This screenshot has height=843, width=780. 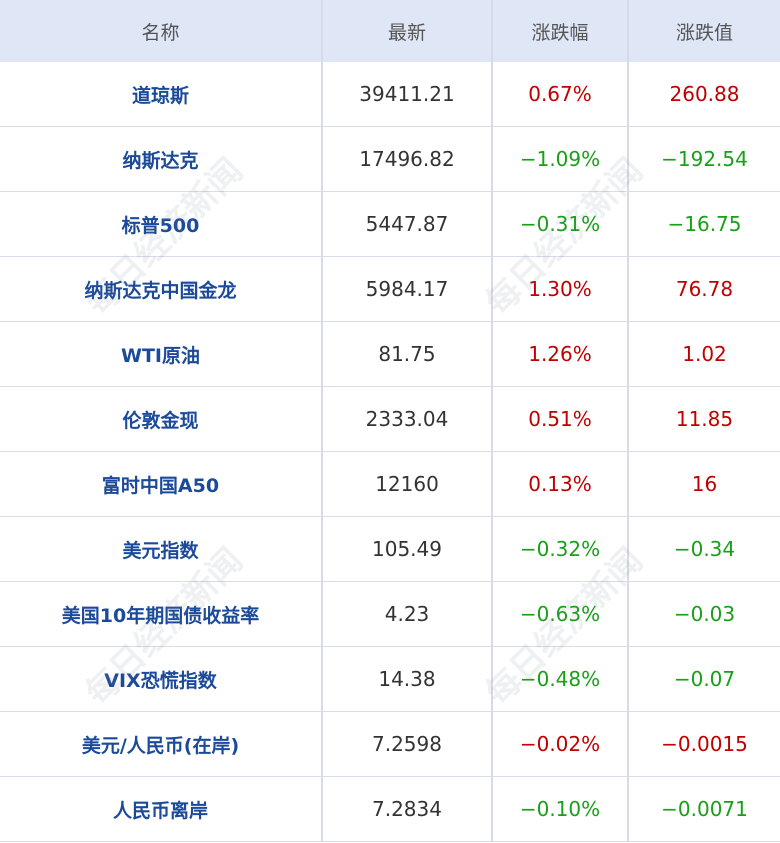 What do you see at coordinates (407, 679) in the screenshot?
I see `latest-cell: 14.38` at bounding box center [407, 679].